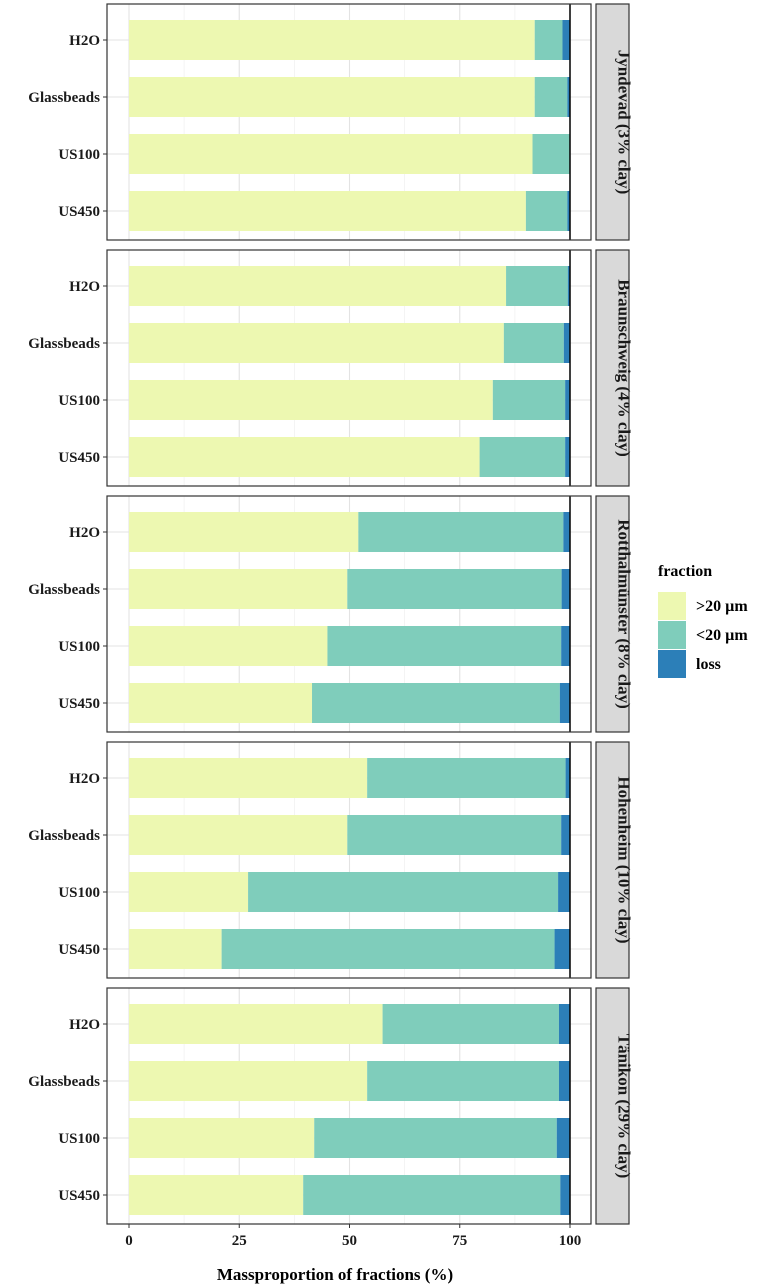 The image size is (765, 1286). What do you see at coordinates (239, 1241) in the screenshot?
I see `x-tick-label: 25` at bounding box center [239, 1241].